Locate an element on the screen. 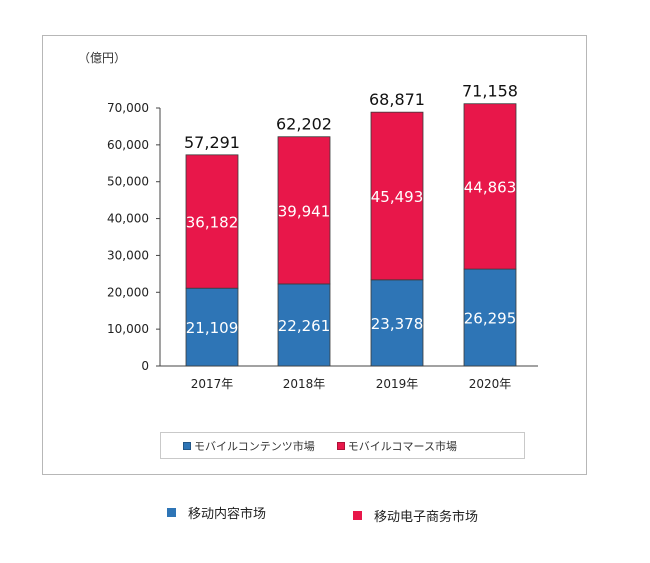  total-label: 62,202 is located at coordinates (304, 124).